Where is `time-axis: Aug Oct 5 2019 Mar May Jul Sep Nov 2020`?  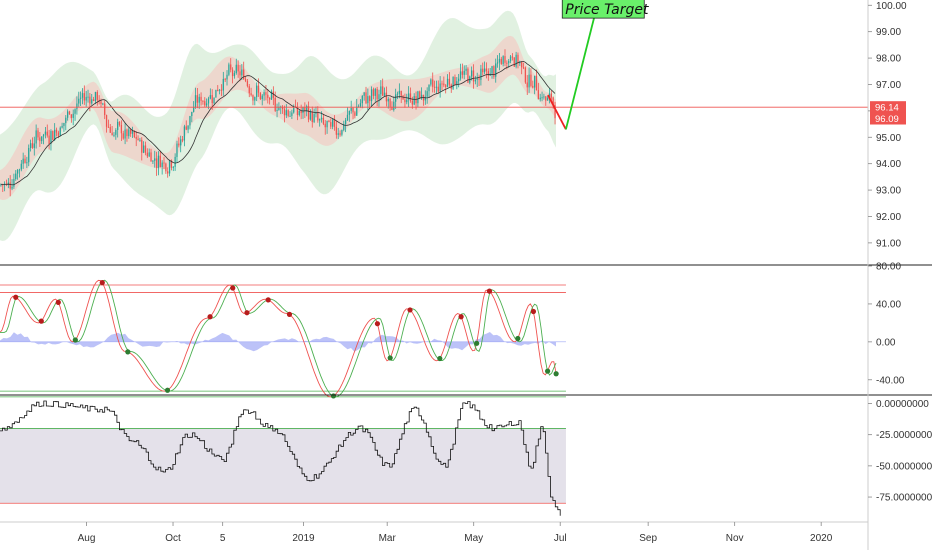
time-axis: Aug Oct 5 2019 Mar May Jul Sep Nov 2020 is located at coordinates (455, 533).